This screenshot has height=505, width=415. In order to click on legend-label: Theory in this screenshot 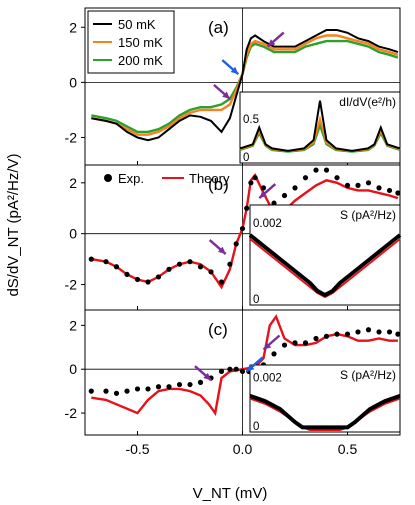, I will do `click(209, 178)`.